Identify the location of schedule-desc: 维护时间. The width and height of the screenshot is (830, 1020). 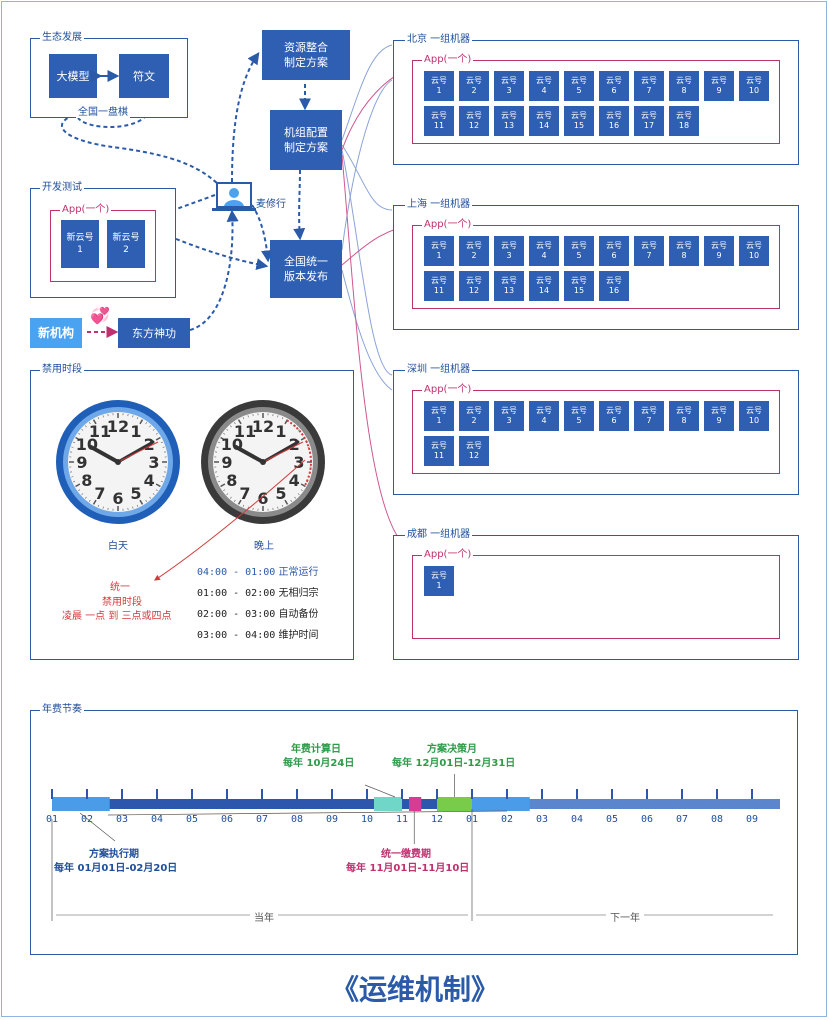
(297, 635).